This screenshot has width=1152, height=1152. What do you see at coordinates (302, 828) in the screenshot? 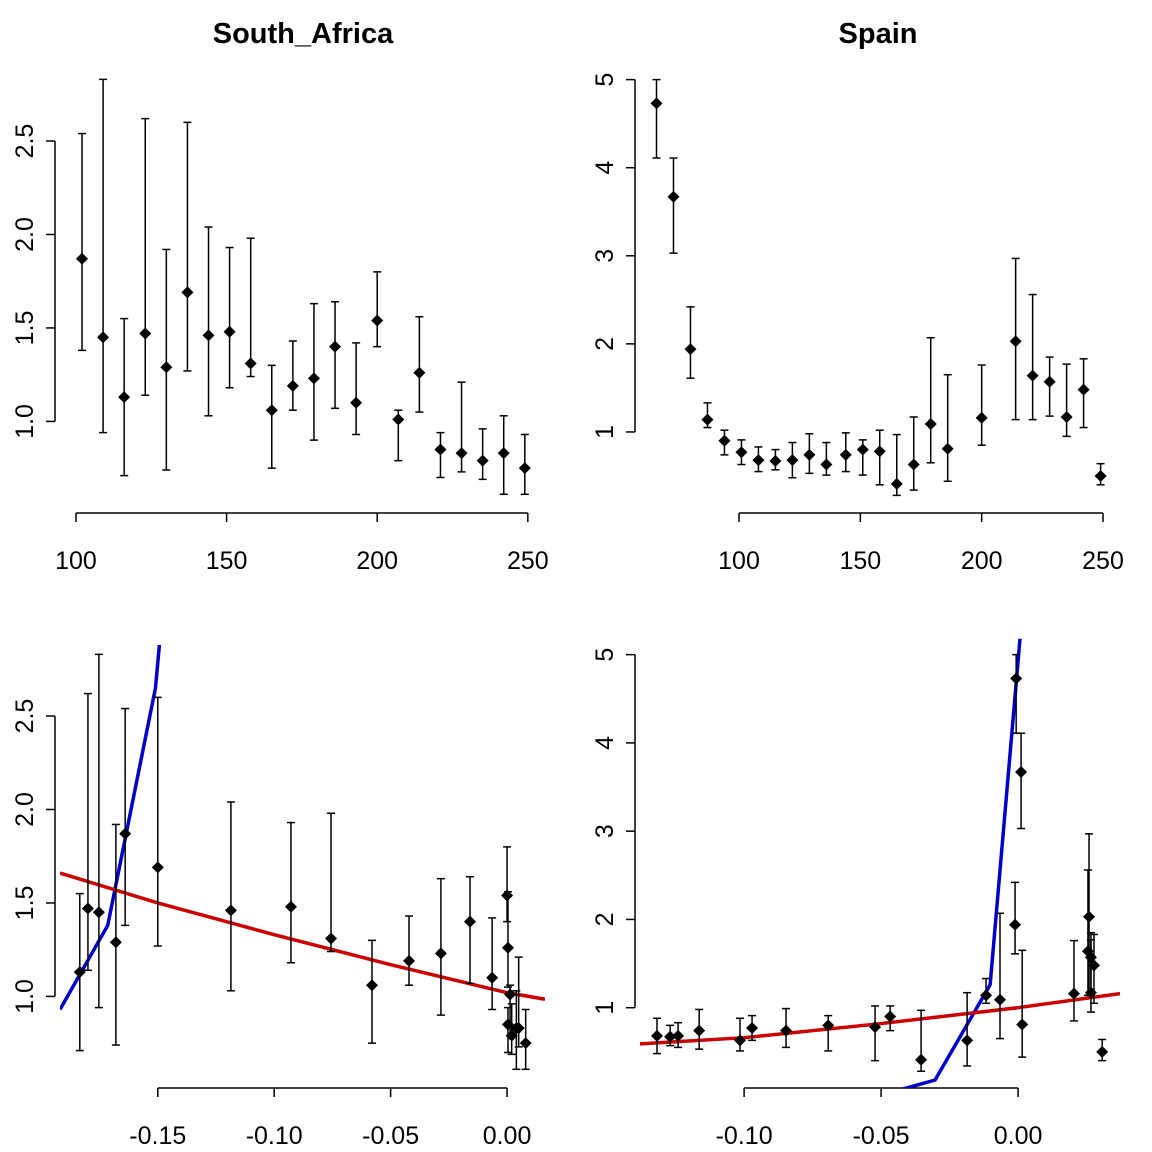
I see `plot-area` at bounding box center [302, 828].